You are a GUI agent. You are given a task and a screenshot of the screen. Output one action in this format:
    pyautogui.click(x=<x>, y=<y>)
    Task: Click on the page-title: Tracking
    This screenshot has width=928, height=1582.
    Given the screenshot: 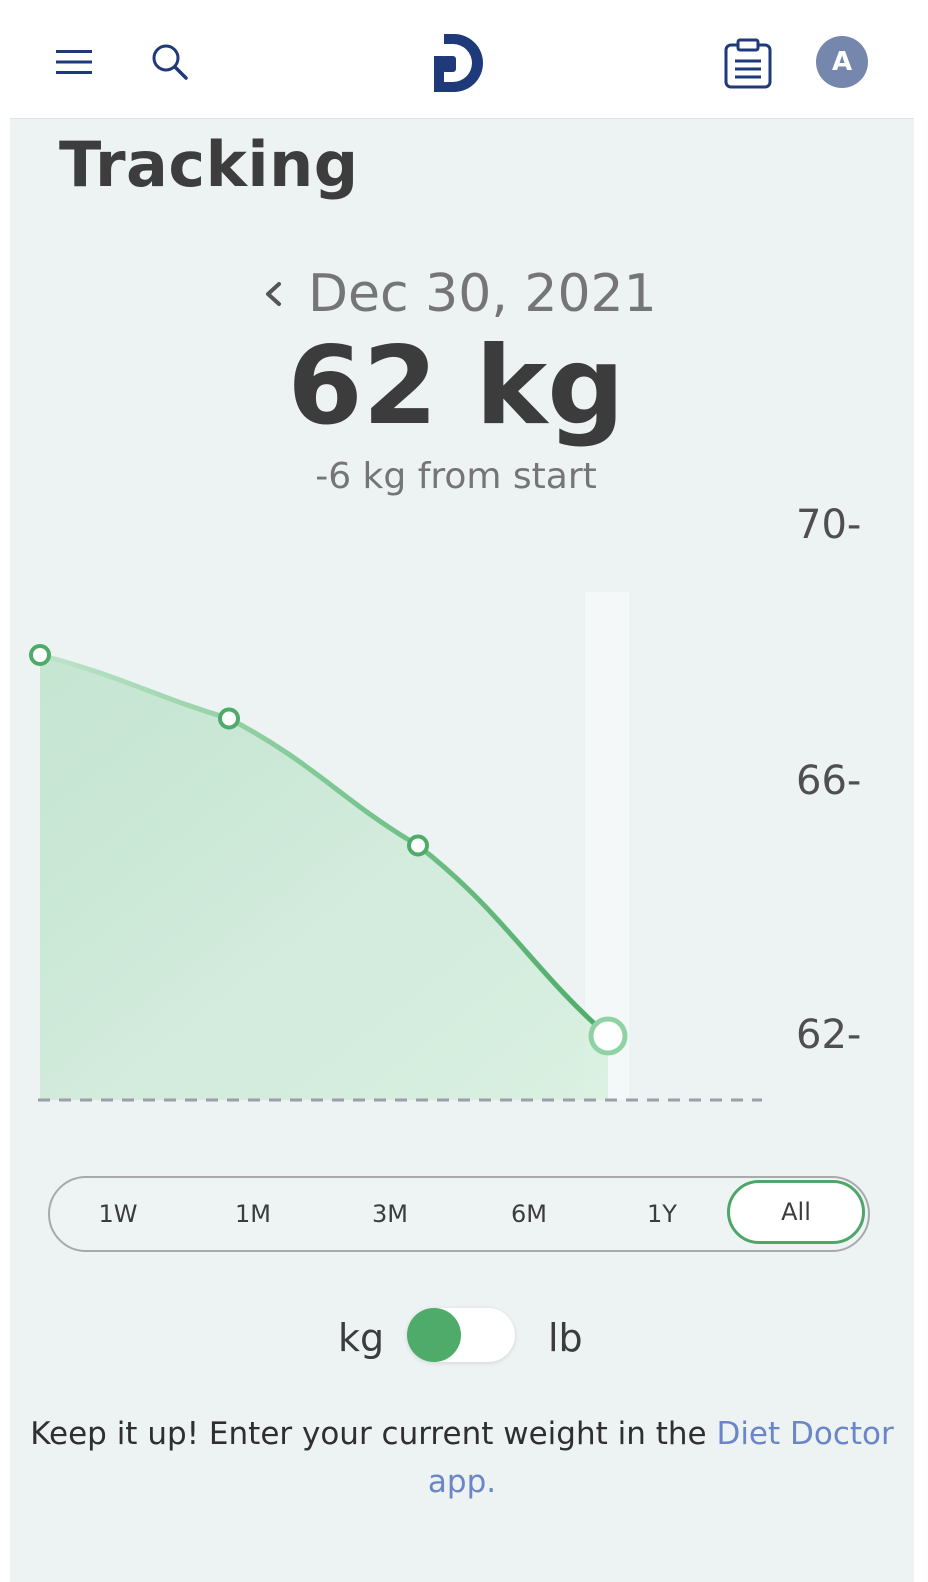 What is the action you would take?
    pyautogui.click(x=209, y=164)
    